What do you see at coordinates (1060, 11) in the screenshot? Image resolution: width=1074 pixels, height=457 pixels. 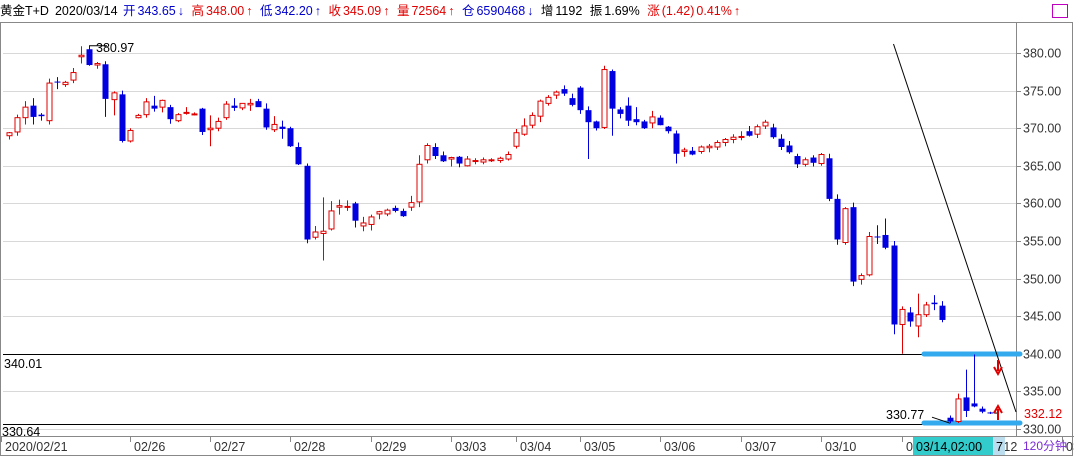 I see `window-toggle-icon` at bounding box center [1060, 11].